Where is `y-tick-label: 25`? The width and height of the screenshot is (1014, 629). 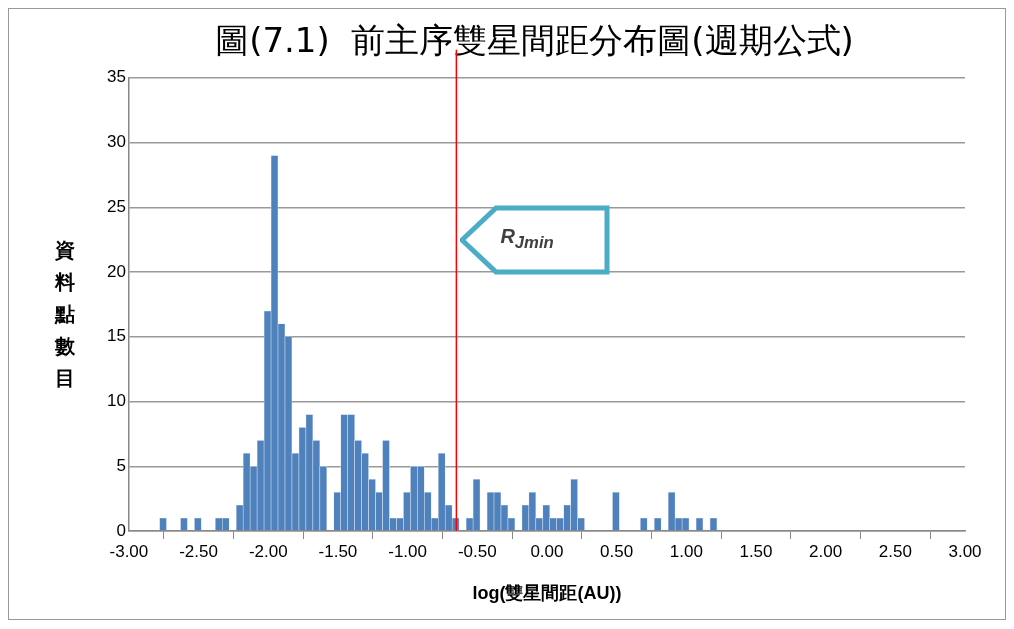 y-tick-label: 25 is located at coordinates (116, 206).